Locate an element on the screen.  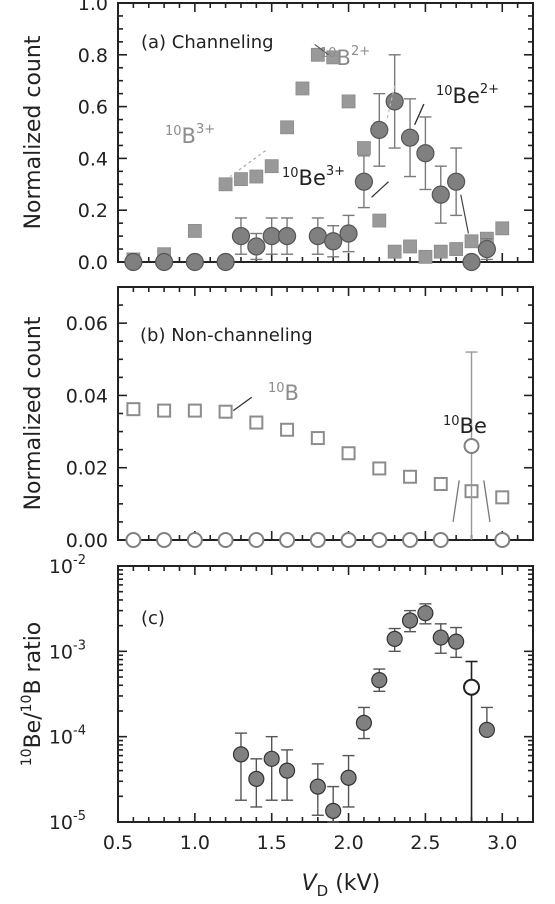
x-tick-label: 1.0 is located at coordinates (195, 843).